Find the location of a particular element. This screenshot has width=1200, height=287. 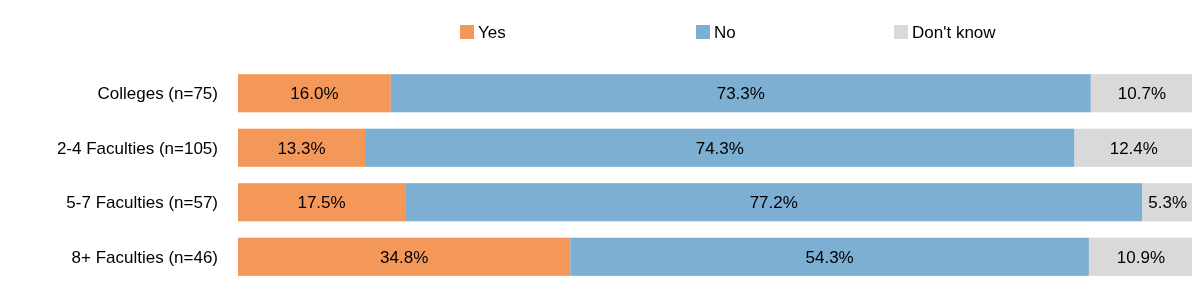

data-label: 17.5% is located at coordinates (321, 203).